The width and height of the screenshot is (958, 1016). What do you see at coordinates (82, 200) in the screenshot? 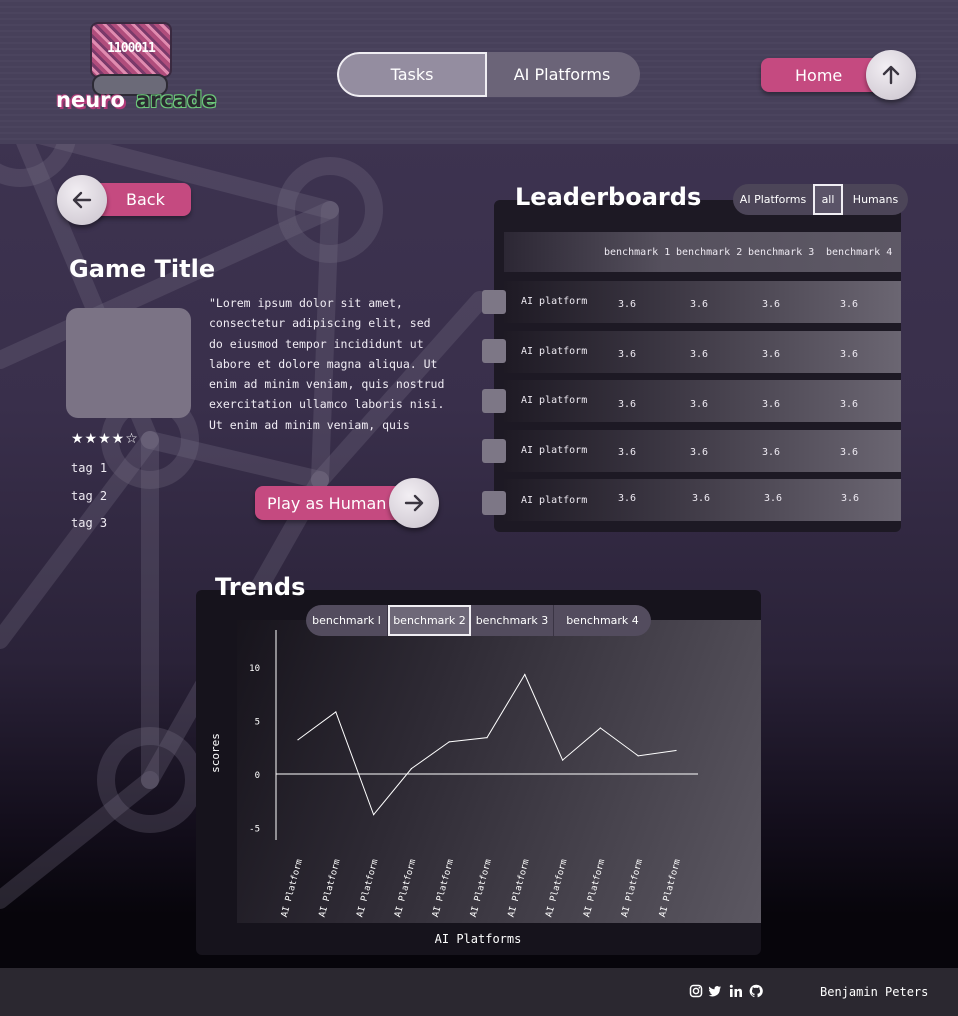
I see `arrow-left-icon` at bounding box center [82, 200].